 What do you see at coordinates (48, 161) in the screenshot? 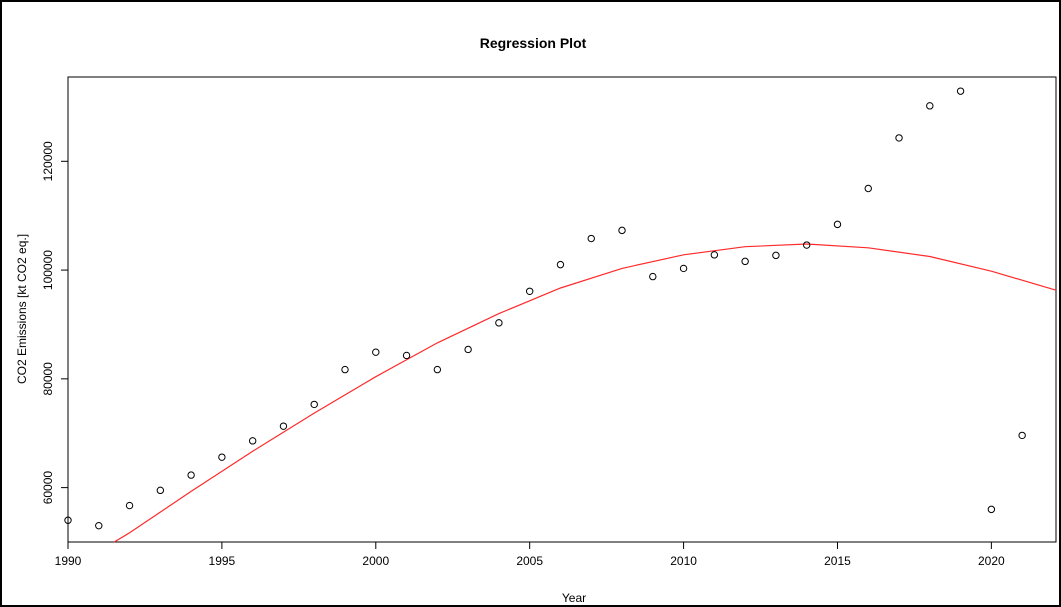
I see `y-tick-label: 120000` at bounding box center [48, 161].